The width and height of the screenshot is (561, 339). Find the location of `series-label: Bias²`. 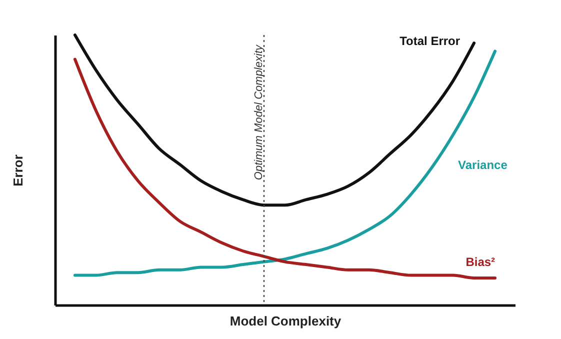

series-label: Bias² is located at coordinates (481, 262).